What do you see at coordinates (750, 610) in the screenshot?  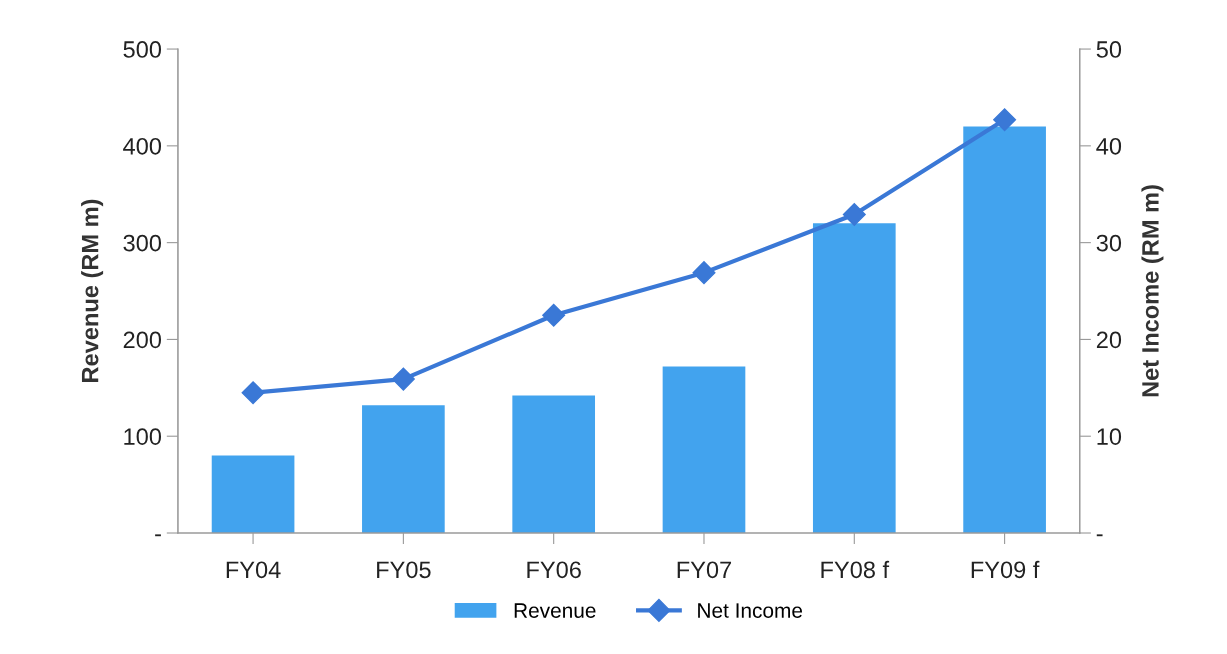 I see `legend-label: Net Income` at bounding box center [750, 610].